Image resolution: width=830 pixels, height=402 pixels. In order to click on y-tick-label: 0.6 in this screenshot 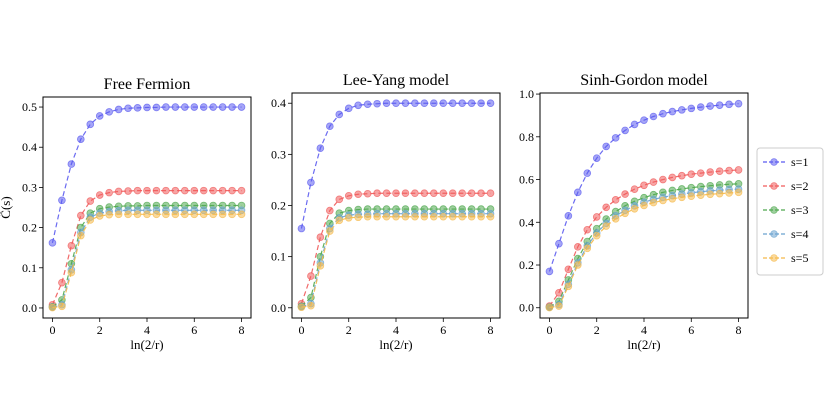, I will do `click(526, 180)`.